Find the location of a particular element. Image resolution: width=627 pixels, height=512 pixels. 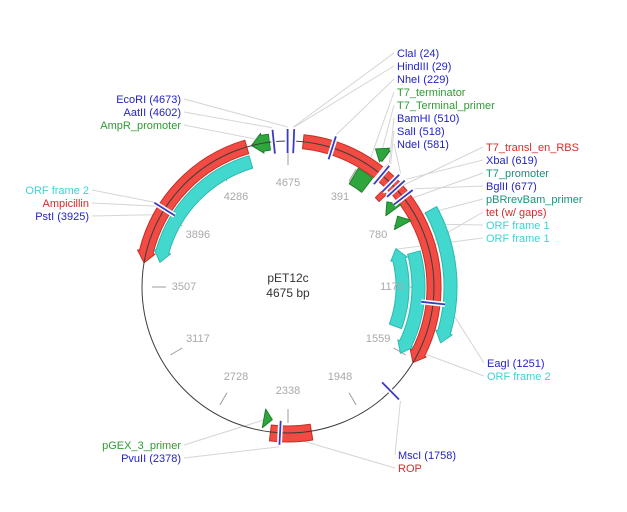

plasmid-size: 4675 bp is located at coordinates (288, 293).